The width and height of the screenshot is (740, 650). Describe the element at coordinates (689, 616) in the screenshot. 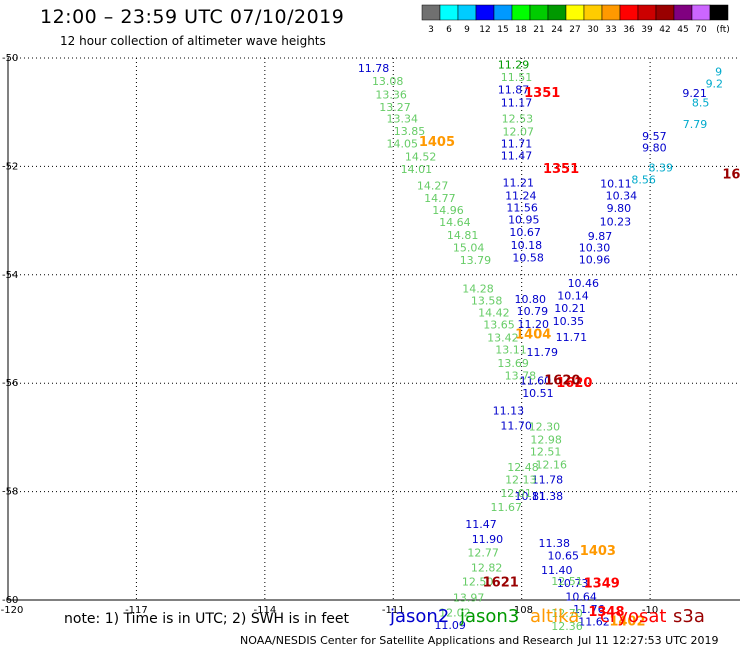

I see `legend-s3a: s3a` at that location.